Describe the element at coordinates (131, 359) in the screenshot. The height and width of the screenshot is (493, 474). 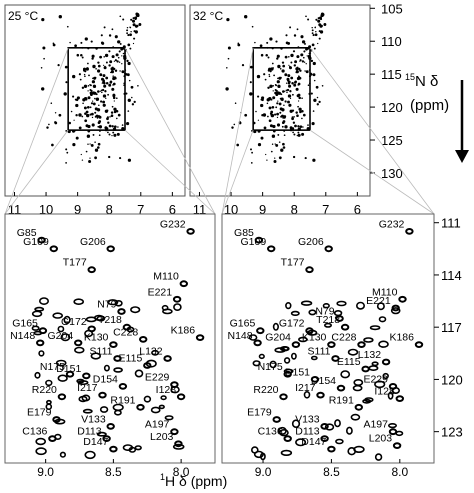
I see `peak-label: E115` at that location.